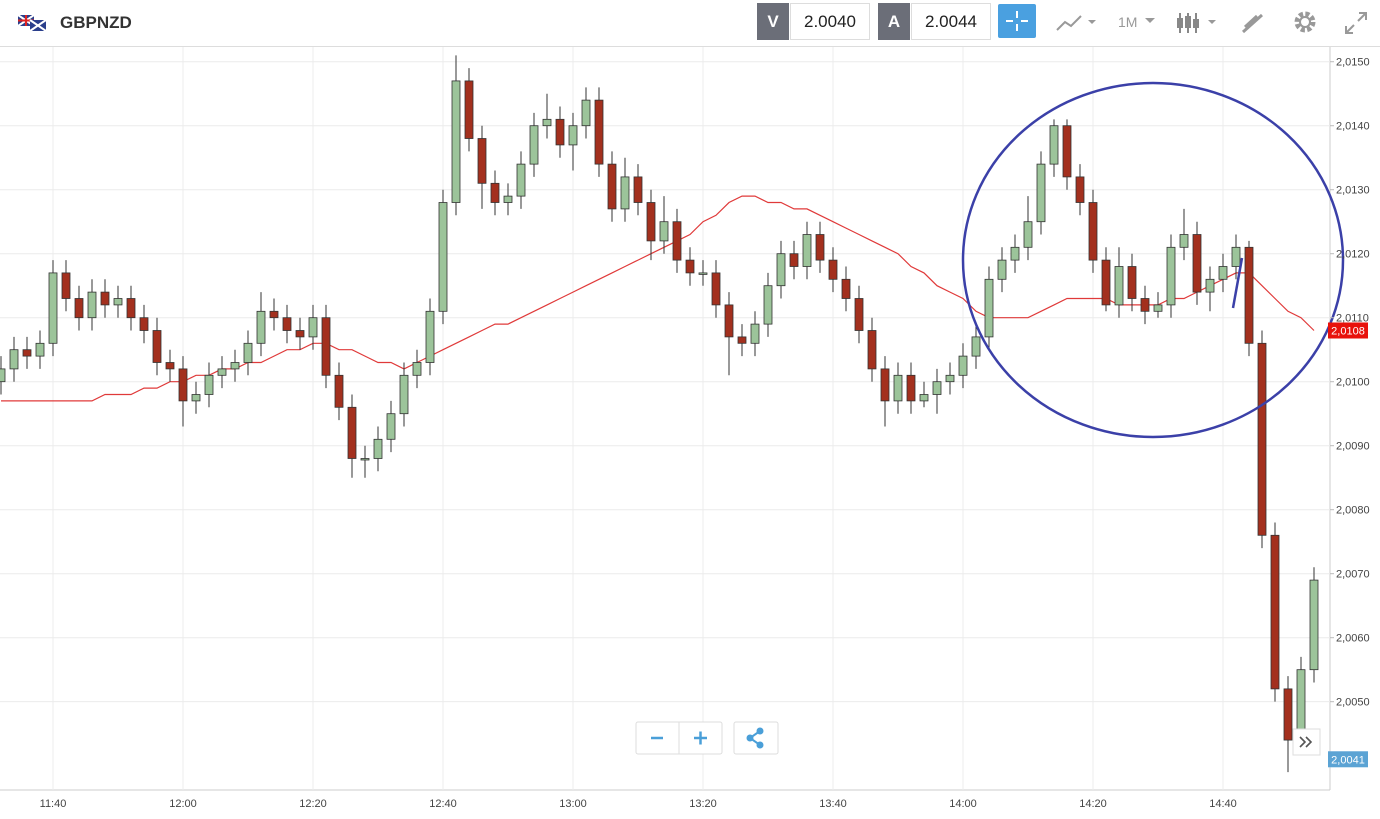  Describe the element at coordinates (690, 23) in the screenshot. I see `toolbar: GBPNZD V 2.0040 A 2.0044 1M` at that location.